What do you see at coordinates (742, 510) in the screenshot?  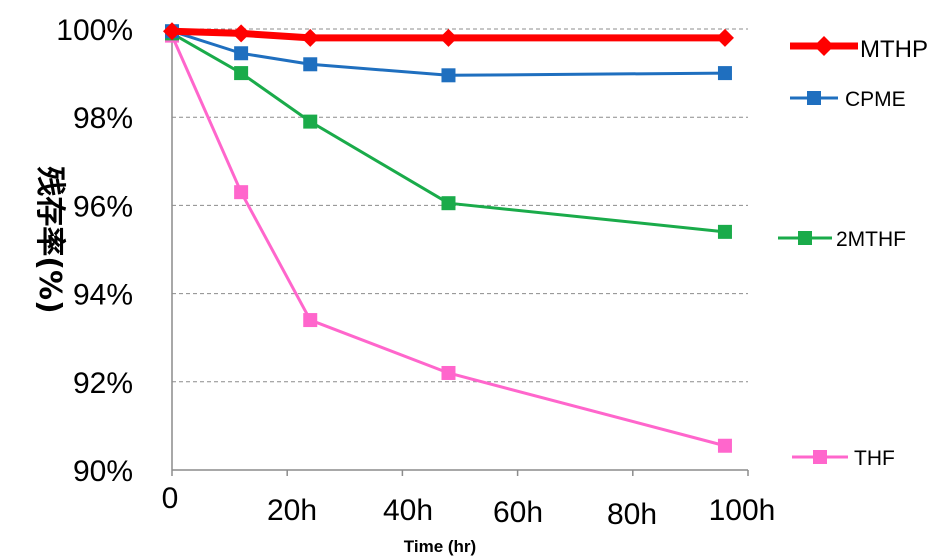 I see `x-tick-label: 100h` at bounding box center [742, 510].